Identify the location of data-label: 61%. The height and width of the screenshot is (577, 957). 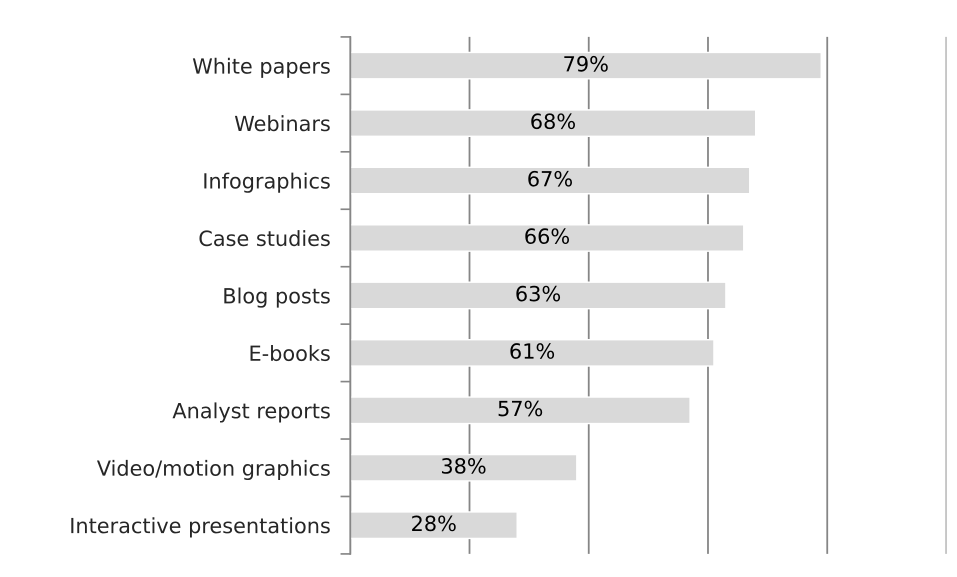
(532, 351).